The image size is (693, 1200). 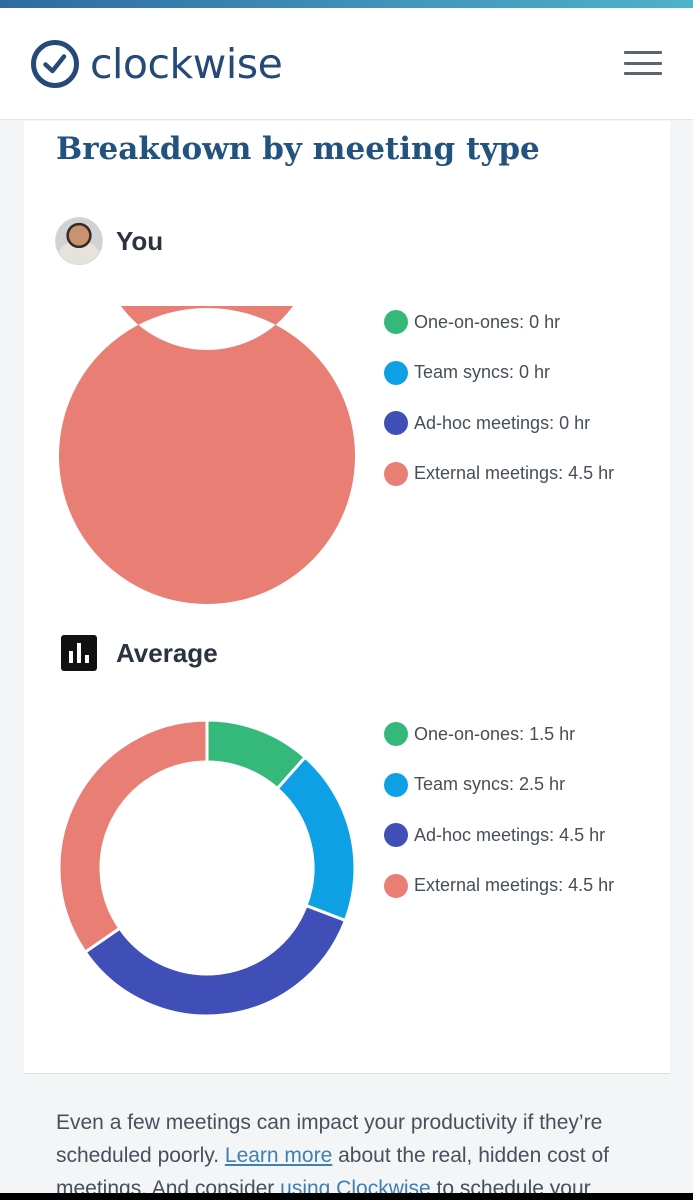 I want to click on divider, so click(x=347, y=1073).